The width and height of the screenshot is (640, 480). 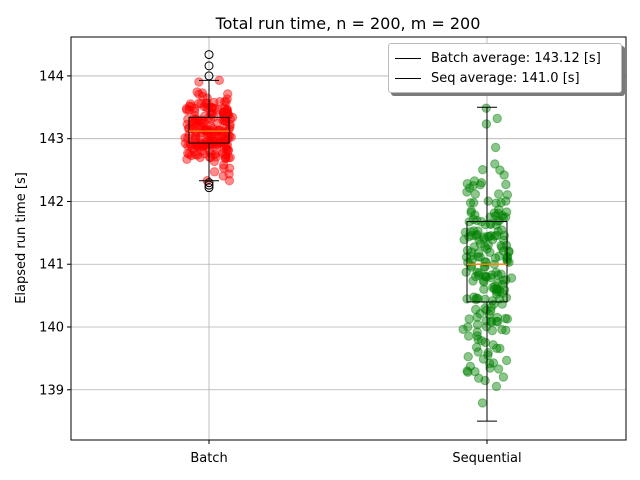 I want to click on x-tick-label: Batch, so click(x=208, y=458).